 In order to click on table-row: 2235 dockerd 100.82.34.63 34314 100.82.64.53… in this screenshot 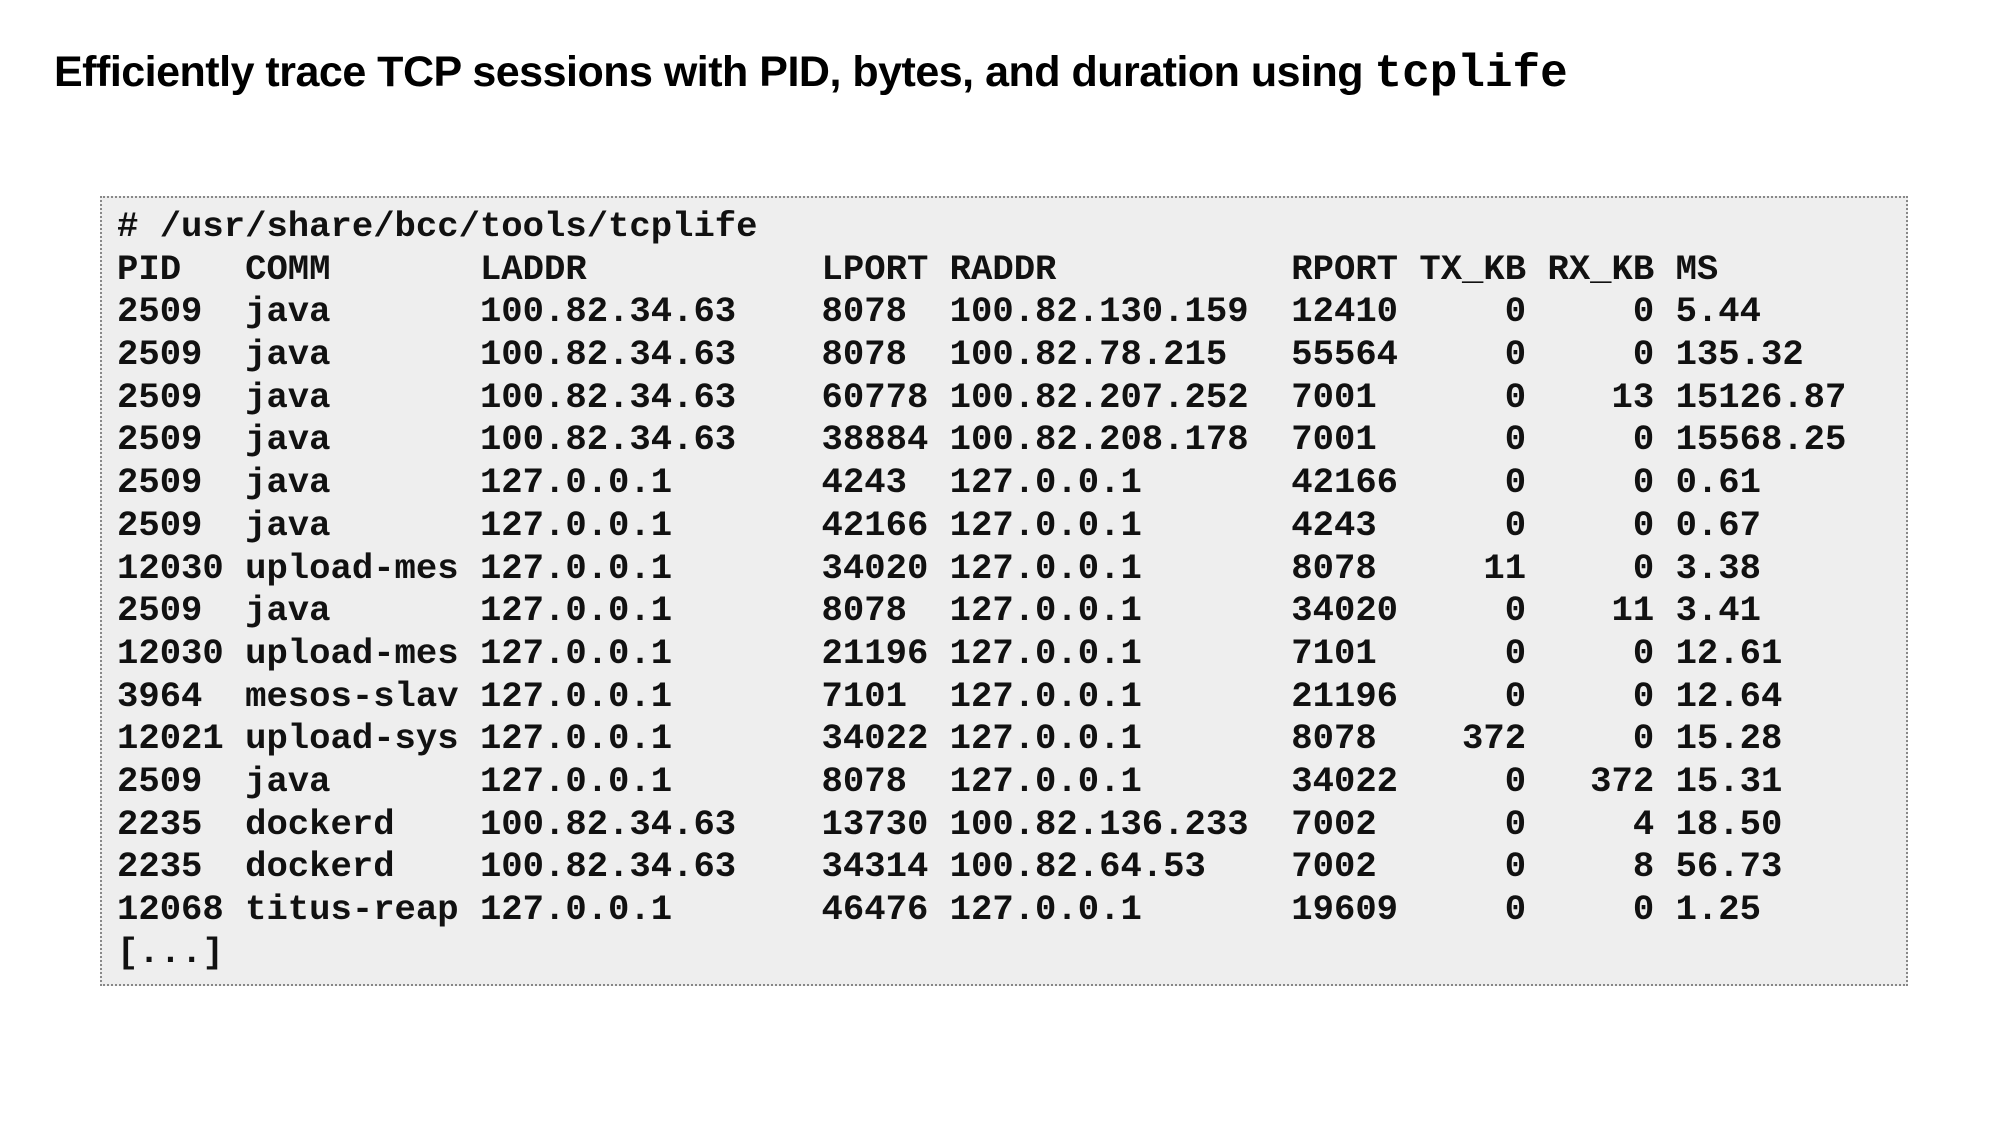, I will do `click(1011, 867)`.